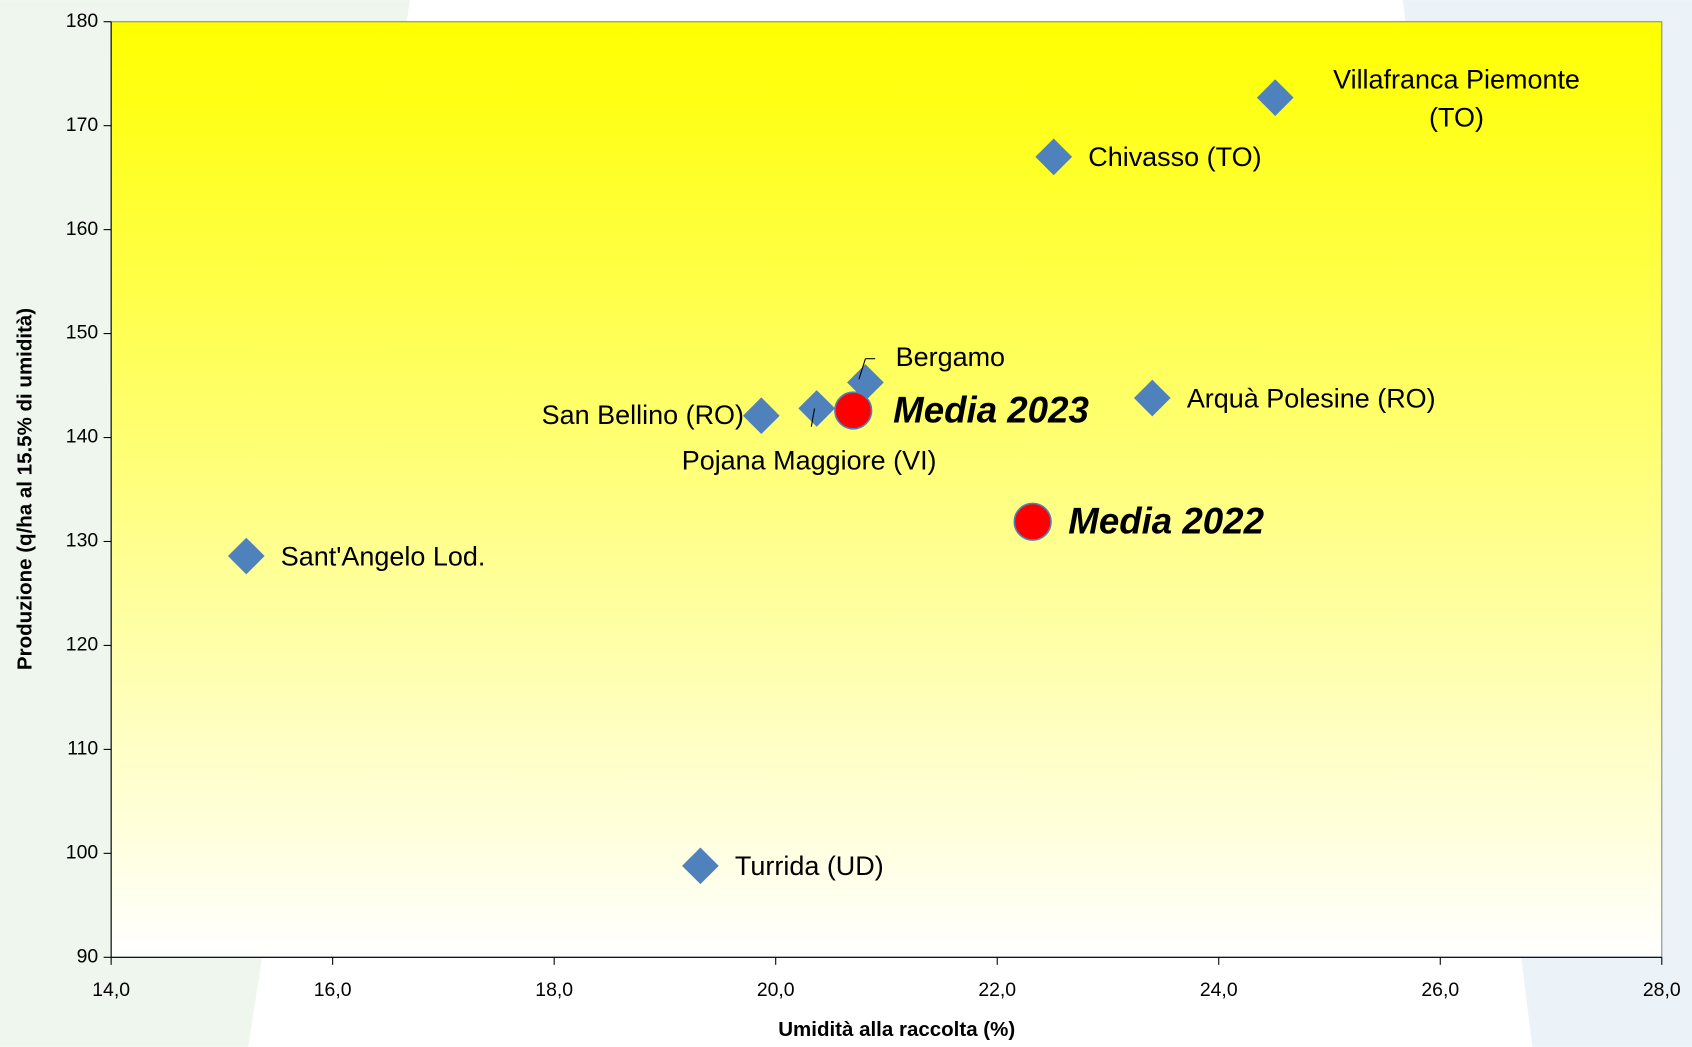 The image size is (1692, 1047). I want to click on x-tick-label: 18,0, so click(554, 990).